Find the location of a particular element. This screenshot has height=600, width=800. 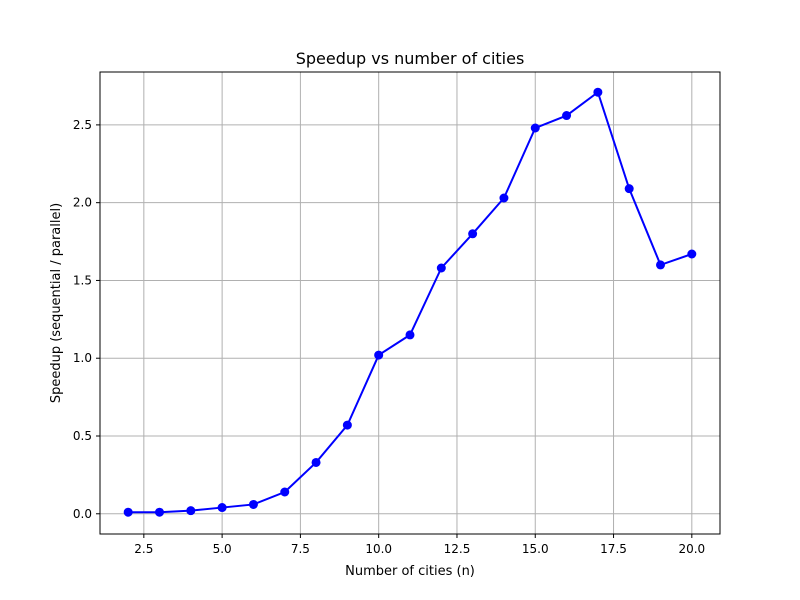

chart-title: Speedup vs number of cities is located at coordinates (410, 58).